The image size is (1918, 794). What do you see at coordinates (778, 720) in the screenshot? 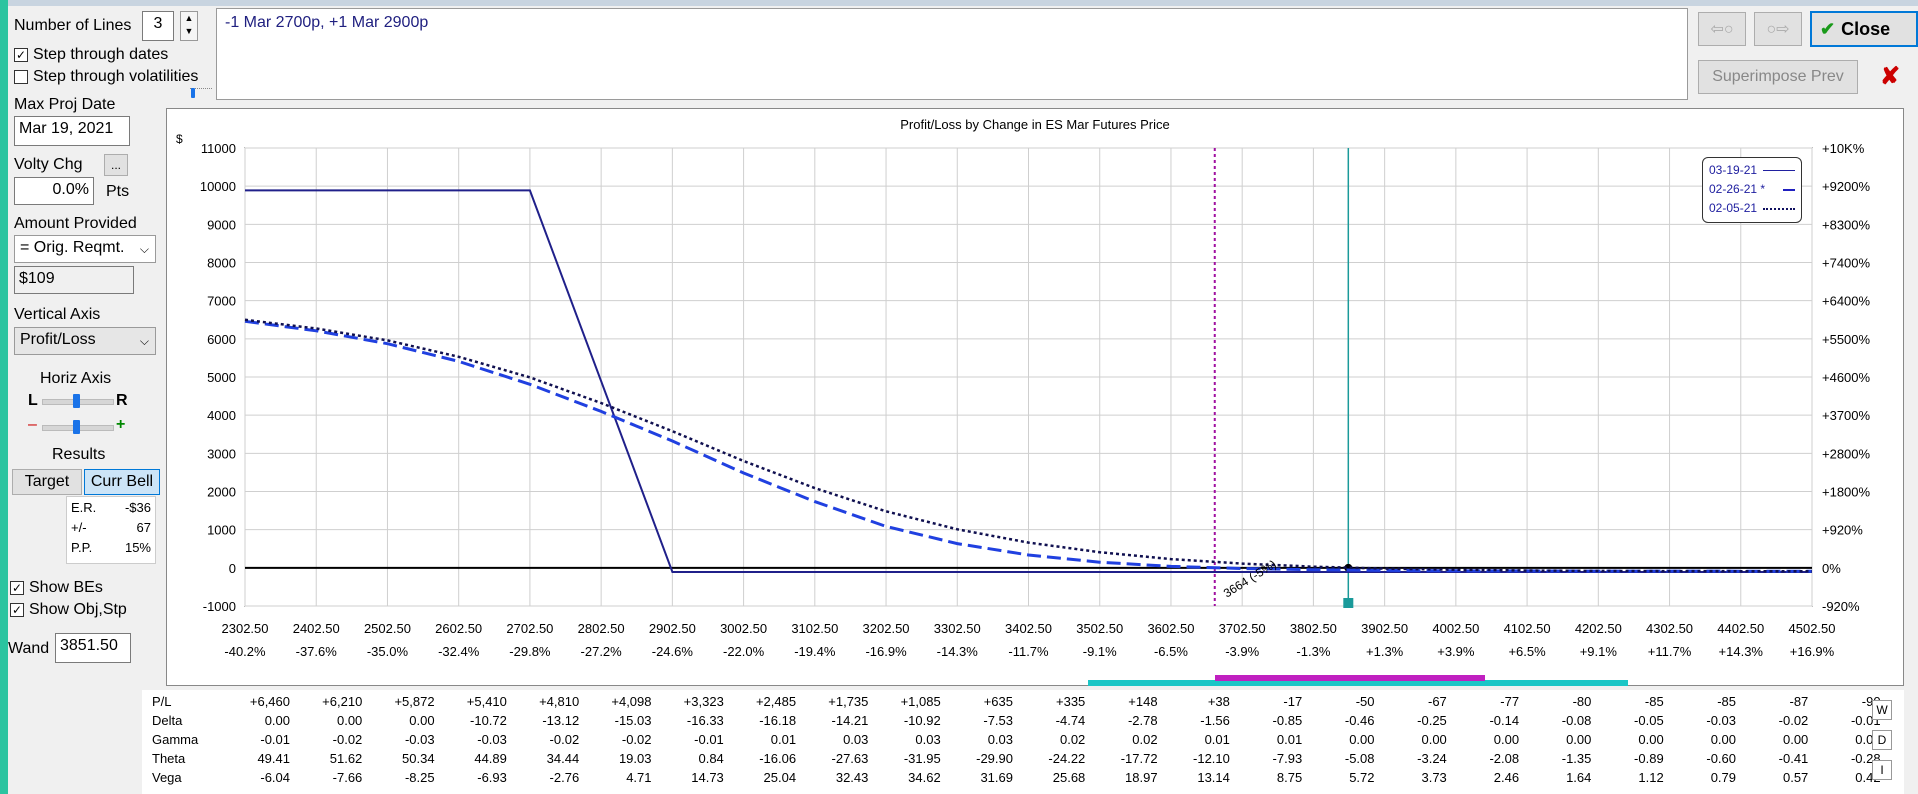
I see `table-cell: -16.18` at bounding box center [778, 720].